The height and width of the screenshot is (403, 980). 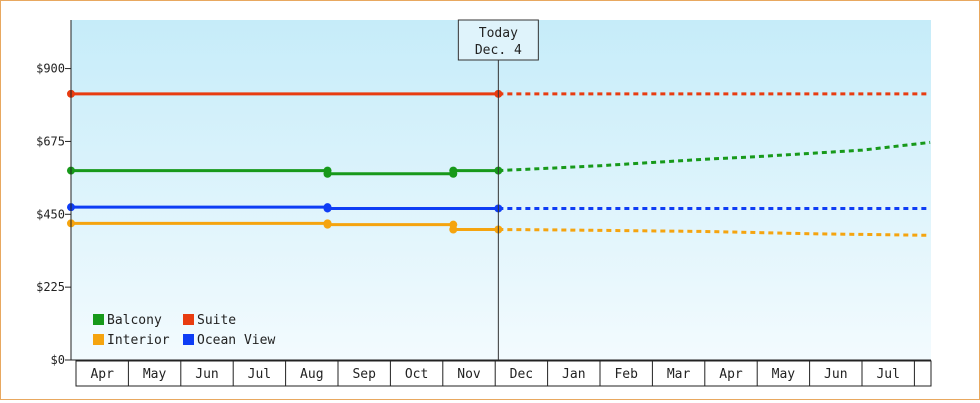 What do you see at coordinates (58, 360) in the screenshot?
I see `y-tick-label: $0` at bounding box center [58, 360].